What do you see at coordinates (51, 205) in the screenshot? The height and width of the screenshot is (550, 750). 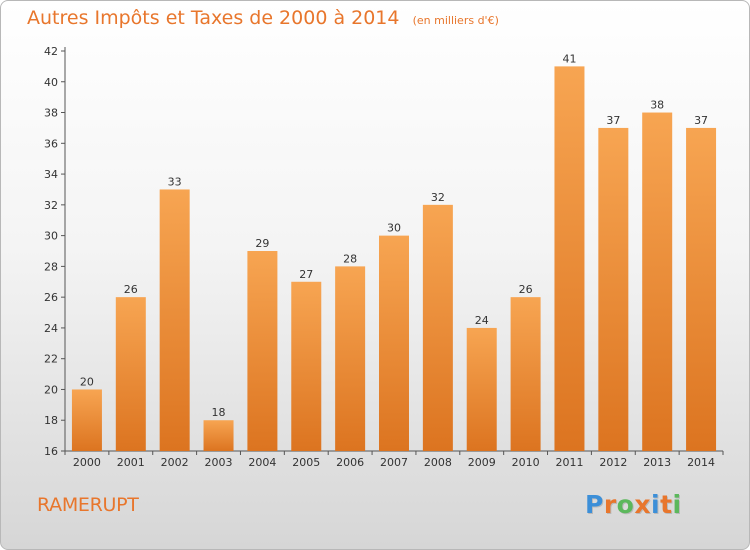 I see `y-tick-label: 32` at bounding box center [51, 205].